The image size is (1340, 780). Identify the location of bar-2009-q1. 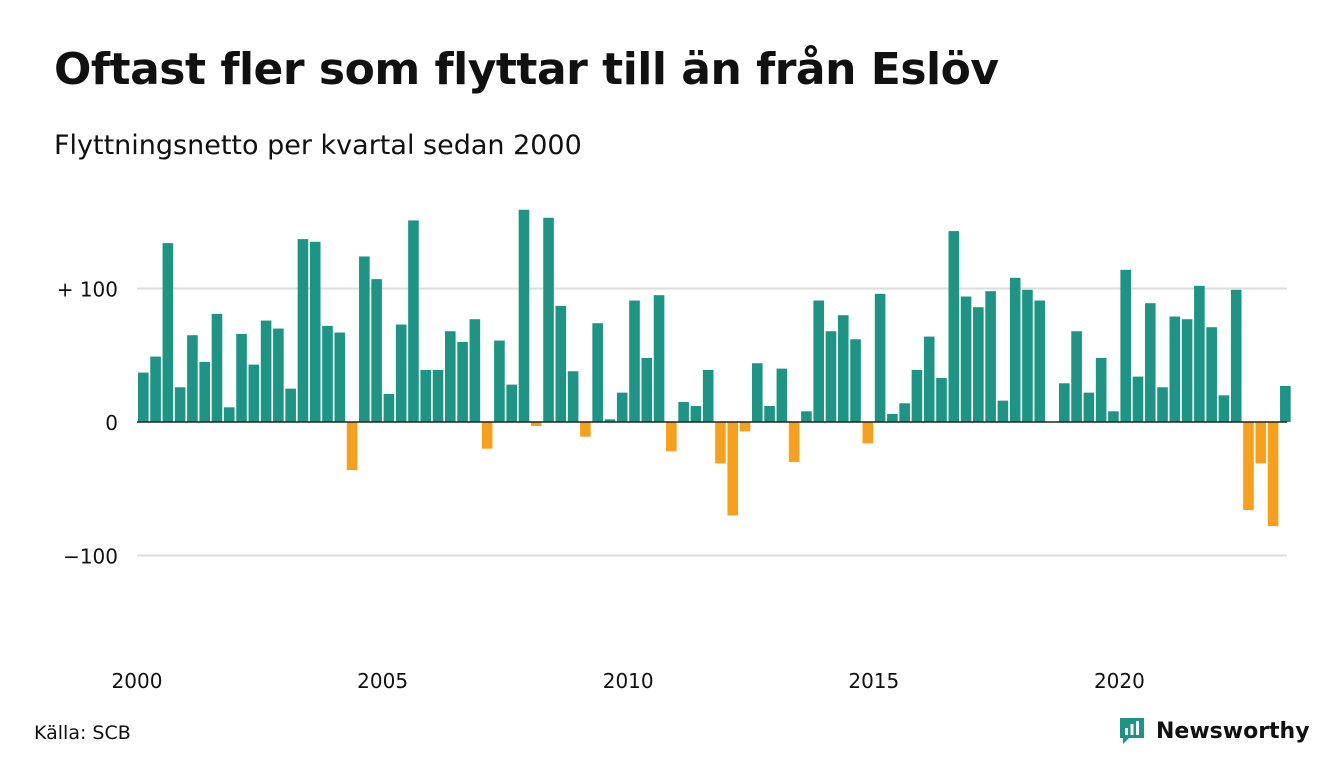
(585, 429).